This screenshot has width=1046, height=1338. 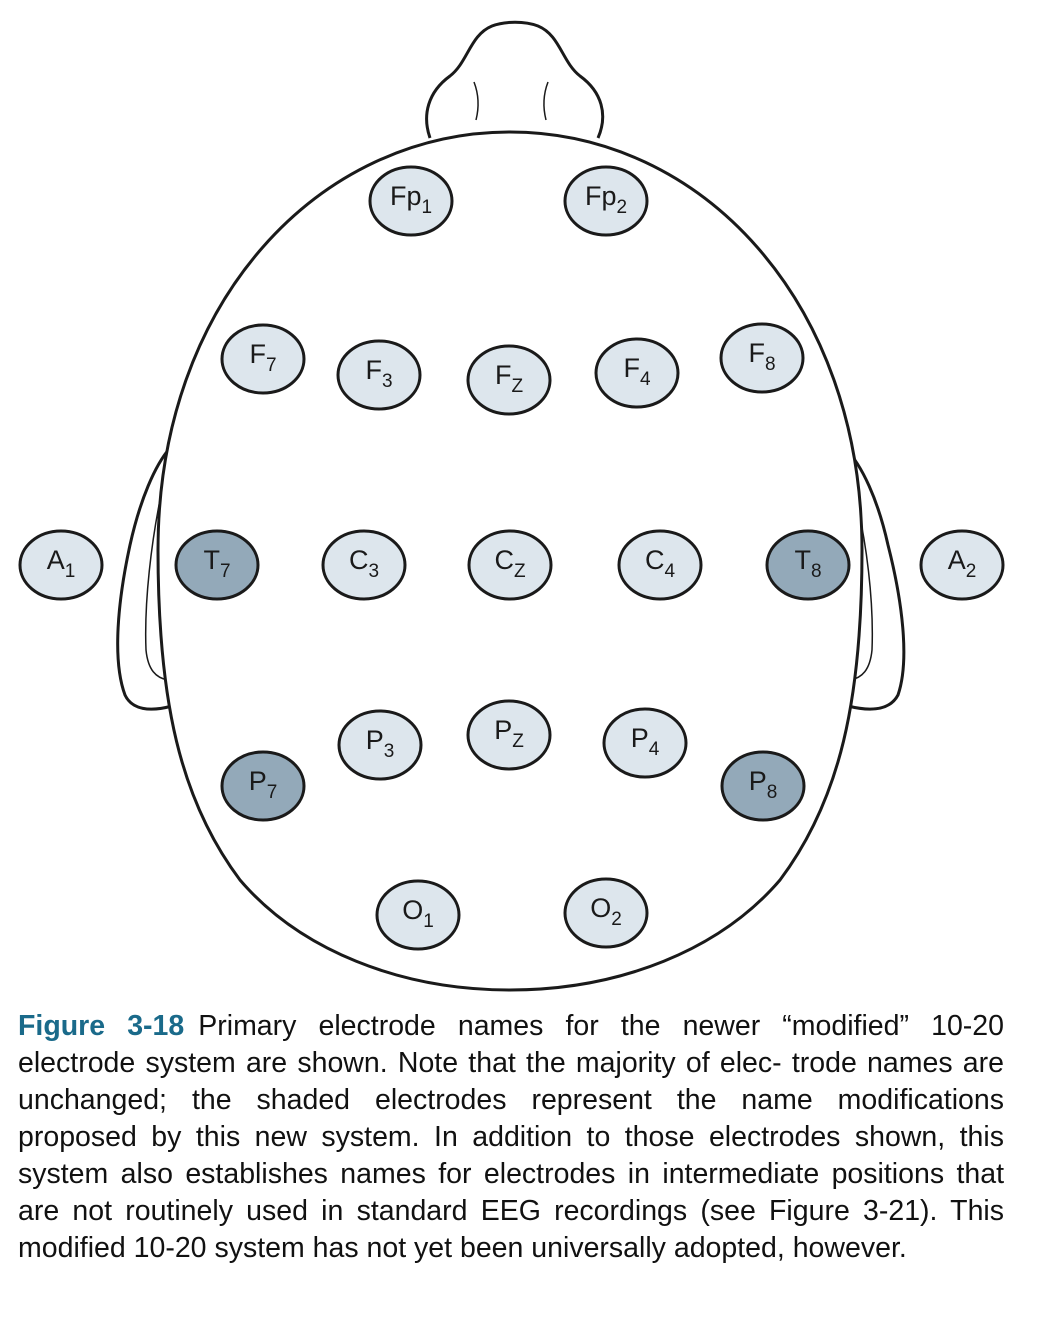 I want to click on electrode-f4: F4, so click(x=637, y=373).